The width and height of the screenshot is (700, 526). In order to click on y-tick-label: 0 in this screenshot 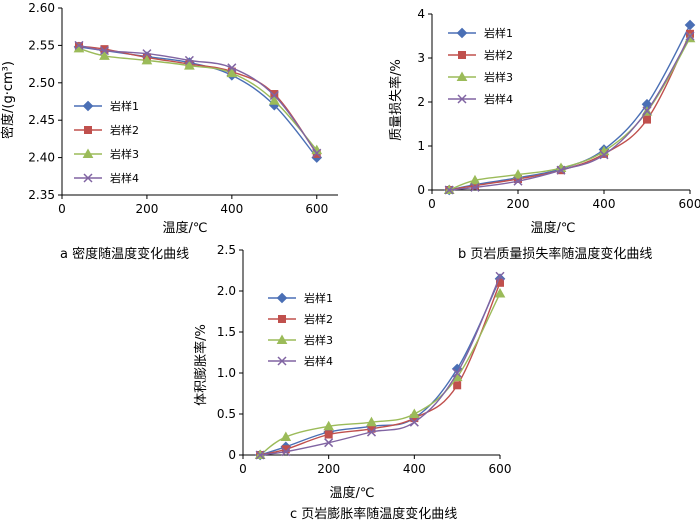, I will do `click(421, 190)`.